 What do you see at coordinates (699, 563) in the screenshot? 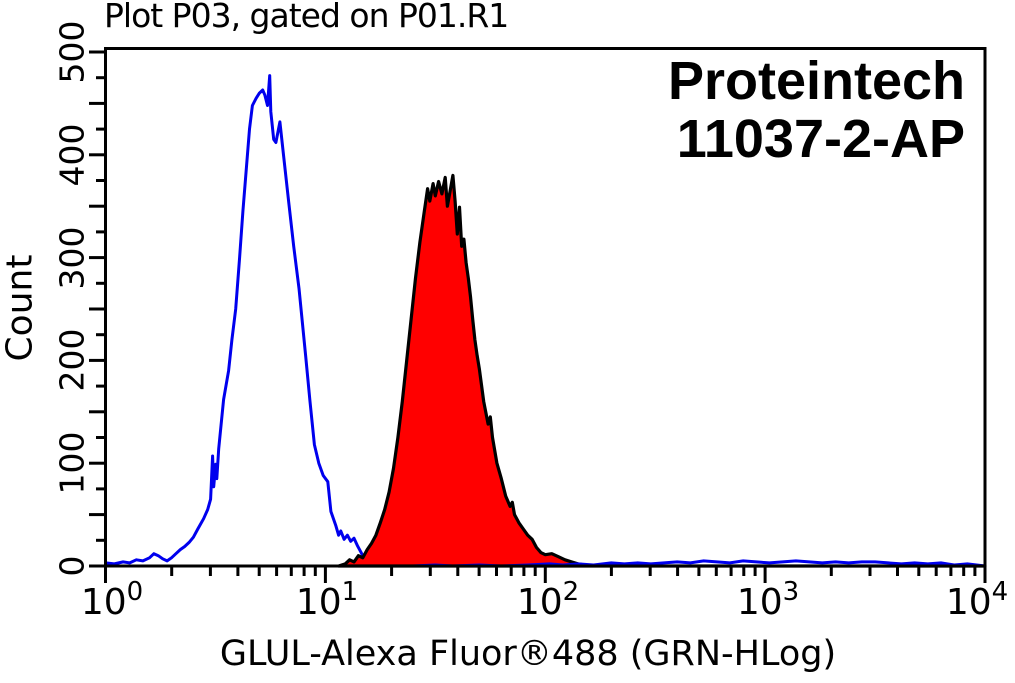
I see `blue-baseline-noise` at bounding box center [699, 563].